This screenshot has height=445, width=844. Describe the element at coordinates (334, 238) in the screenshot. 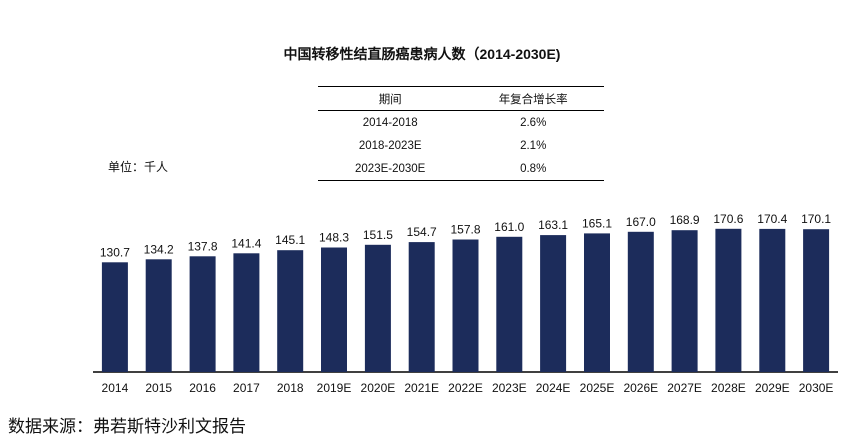

I see `bar-value-label: 148.3` at that location.